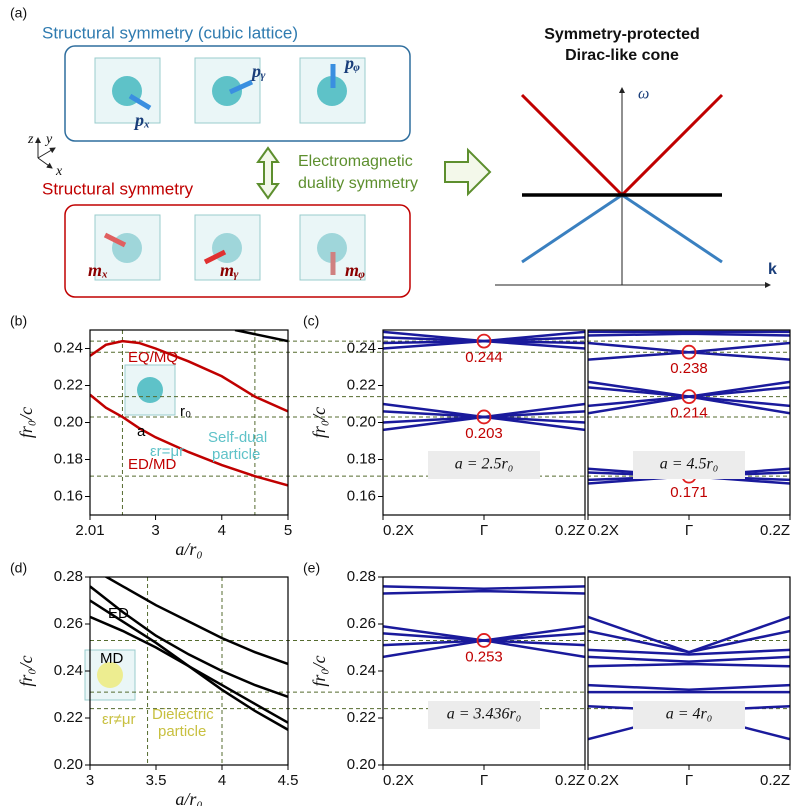 The image size is (799, 811). I want to click on annotation: ED/MD, so click(152, 464).